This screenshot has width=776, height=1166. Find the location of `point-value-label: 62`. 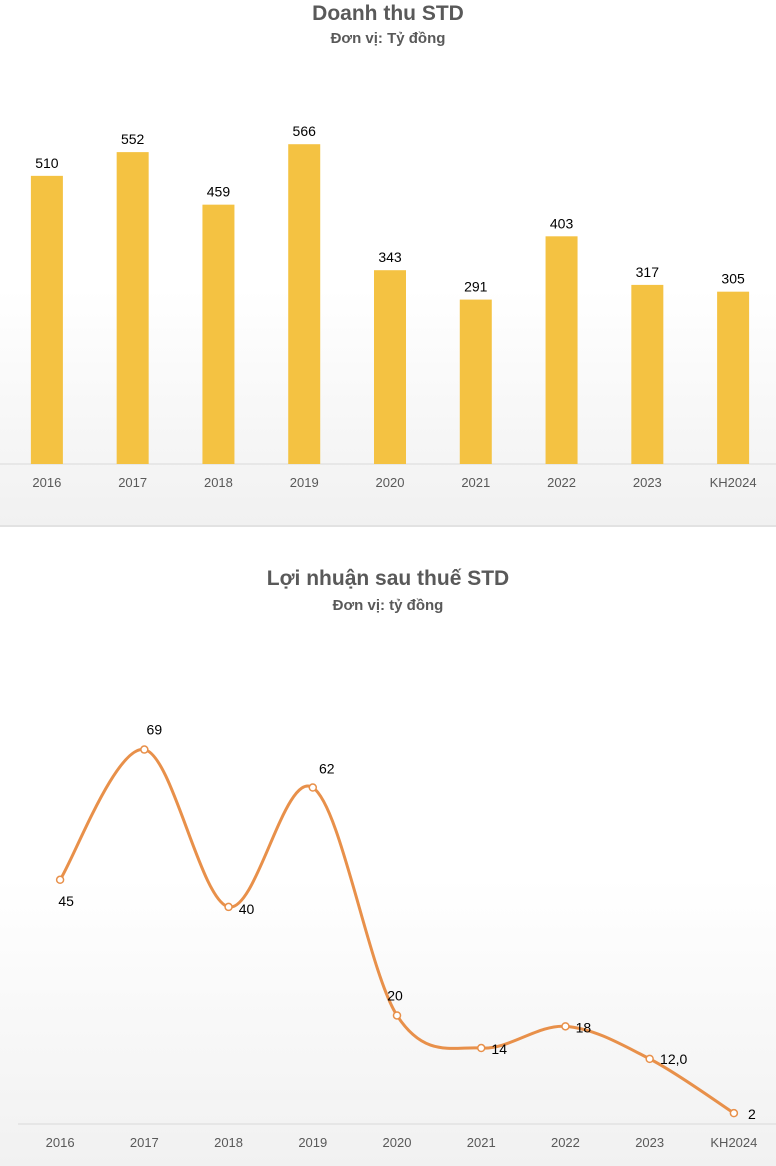

point-value-label: 62 is located at coordinates (327, 769).